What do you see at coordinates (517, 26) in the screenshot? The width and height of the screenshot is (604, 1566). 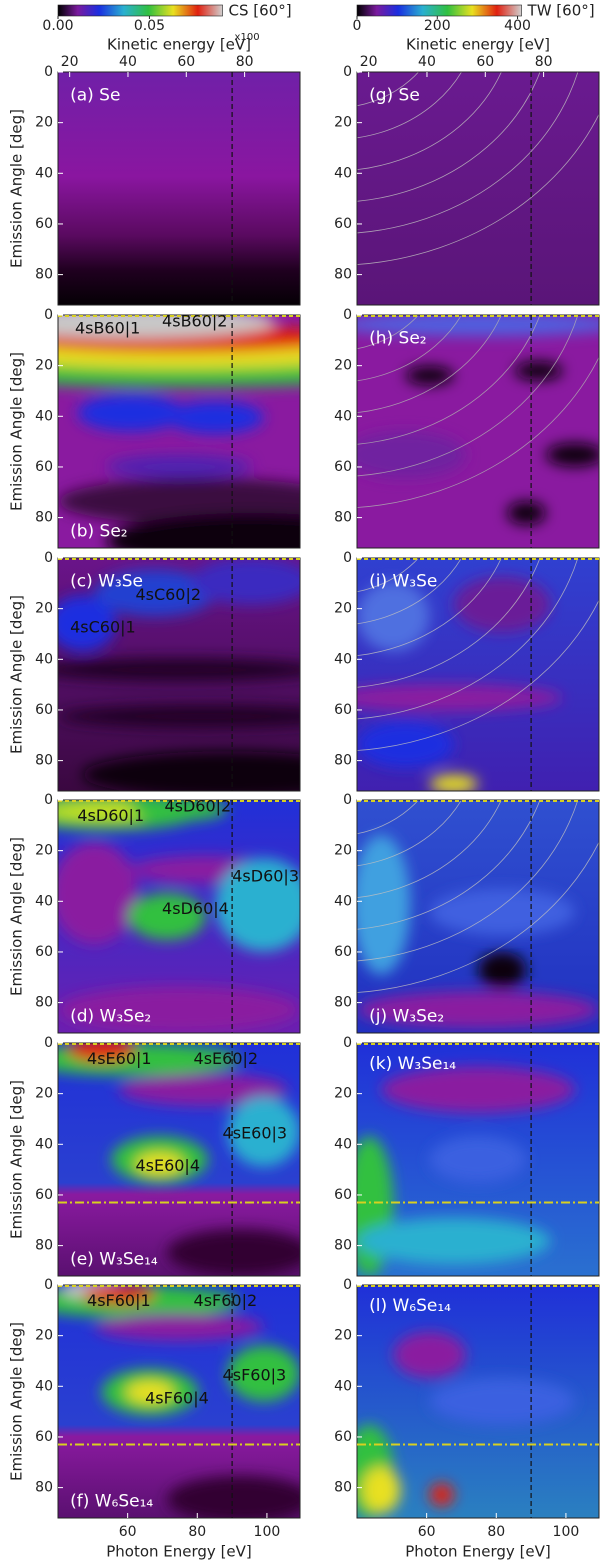 I see `colorbar-tick-label: 400` at bounding box center [517, 26].